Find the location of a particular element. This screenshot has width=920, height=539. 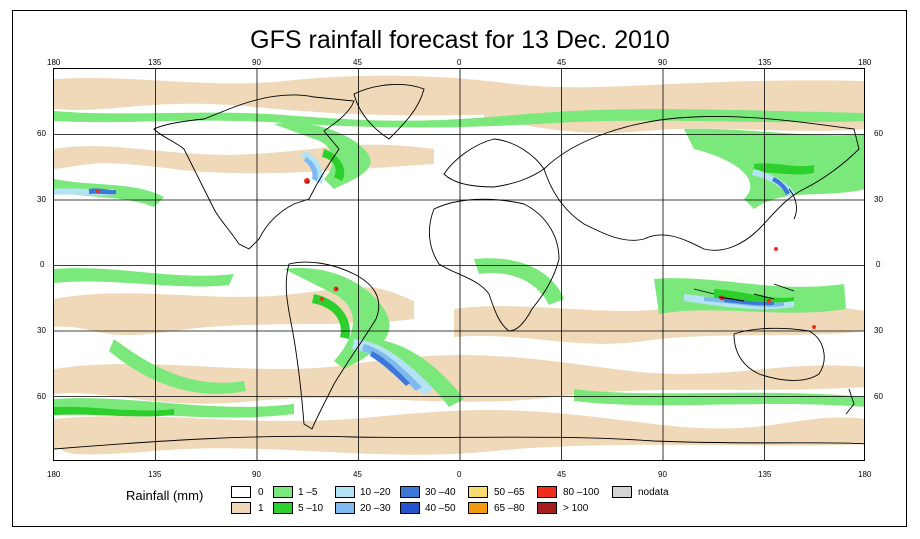

legend-label-11: > 100 is located at coordinates (576, 508).